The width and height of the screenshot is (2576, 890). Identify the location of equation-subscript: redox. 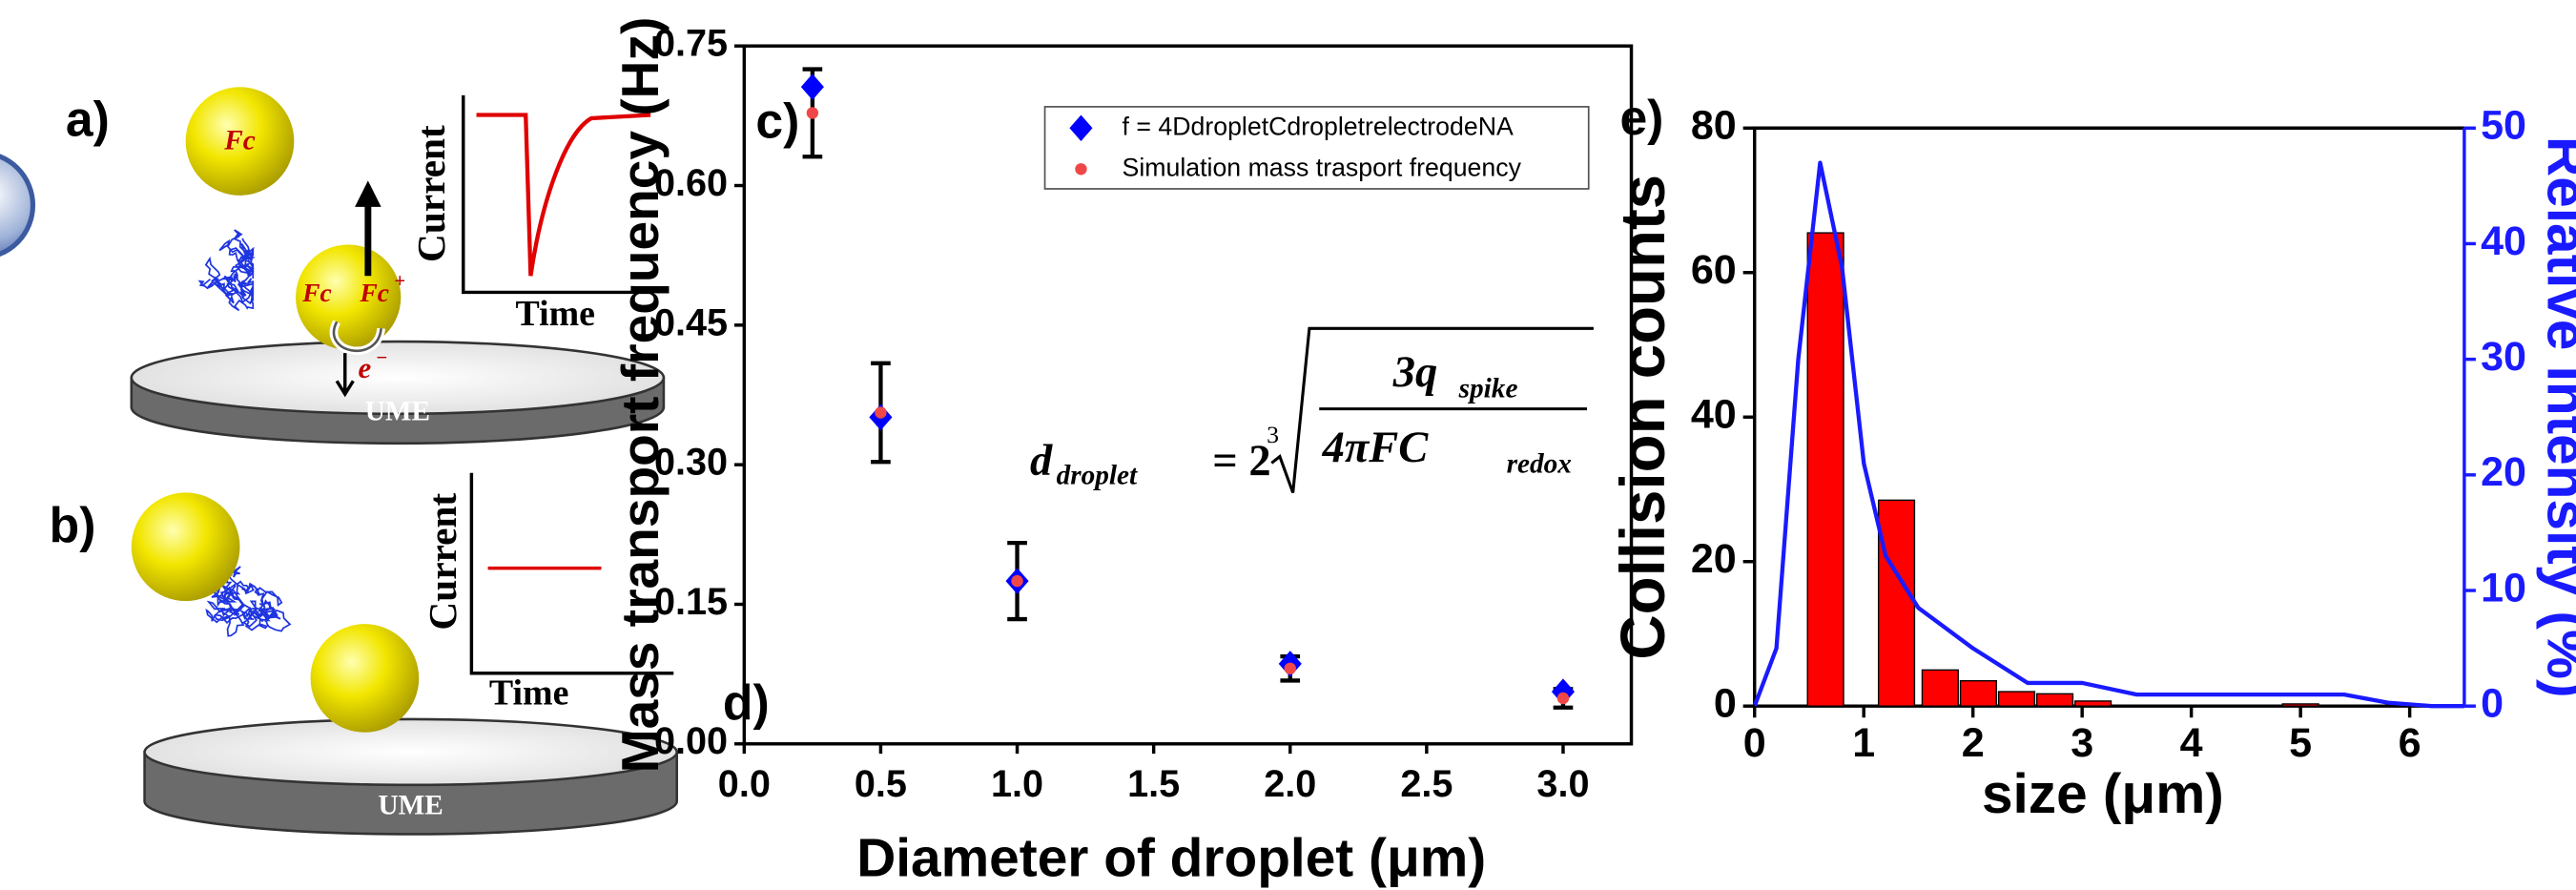
(1539, 464).